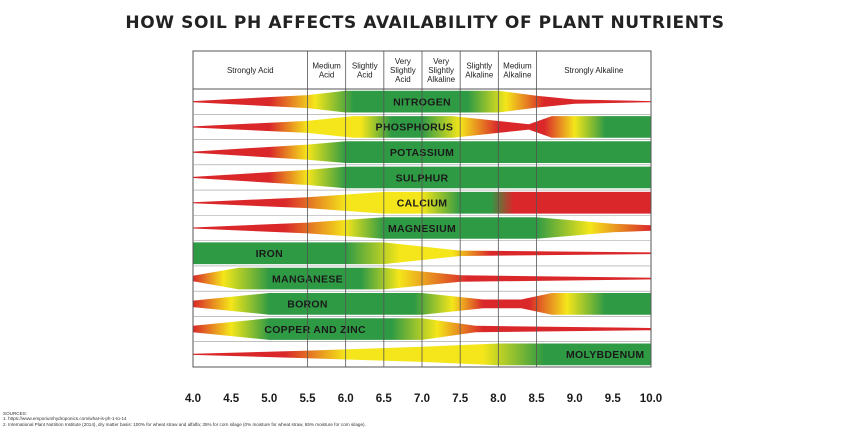 The height and width of the screenshot is (442, 850). What do you see at coordinates (575, 399) in the screenshot?
I see `ph-tick-label: 9.0` at bounding box center [575, 399].